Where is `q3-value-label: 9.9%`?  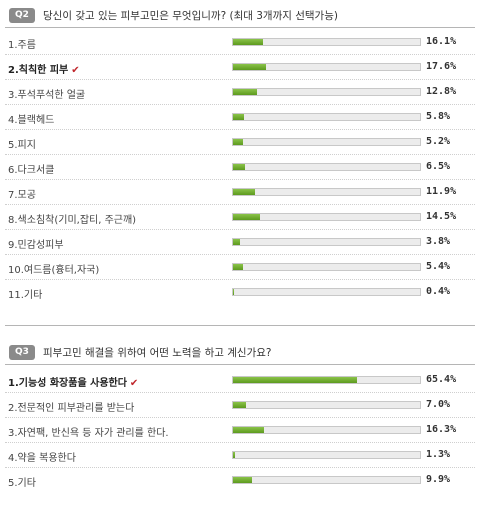
q3-value-label: 9.9% is located at coordinates (438, 479).